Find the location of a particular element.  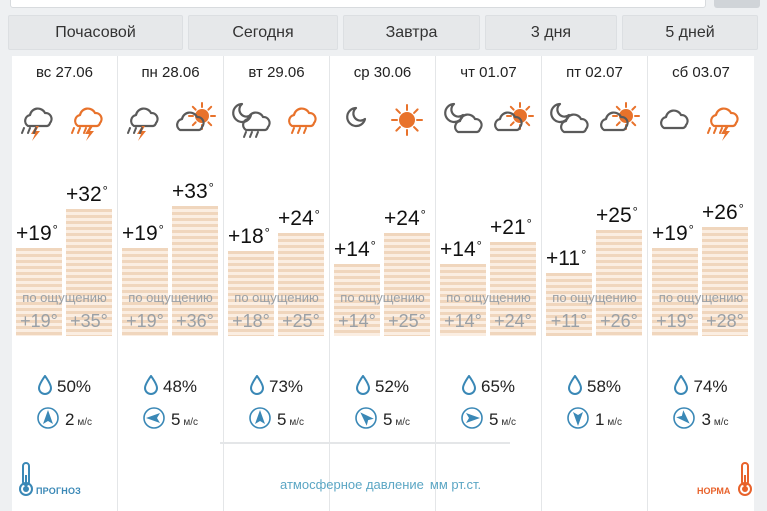

humidity: 50% is located at coordinates (64, 385).